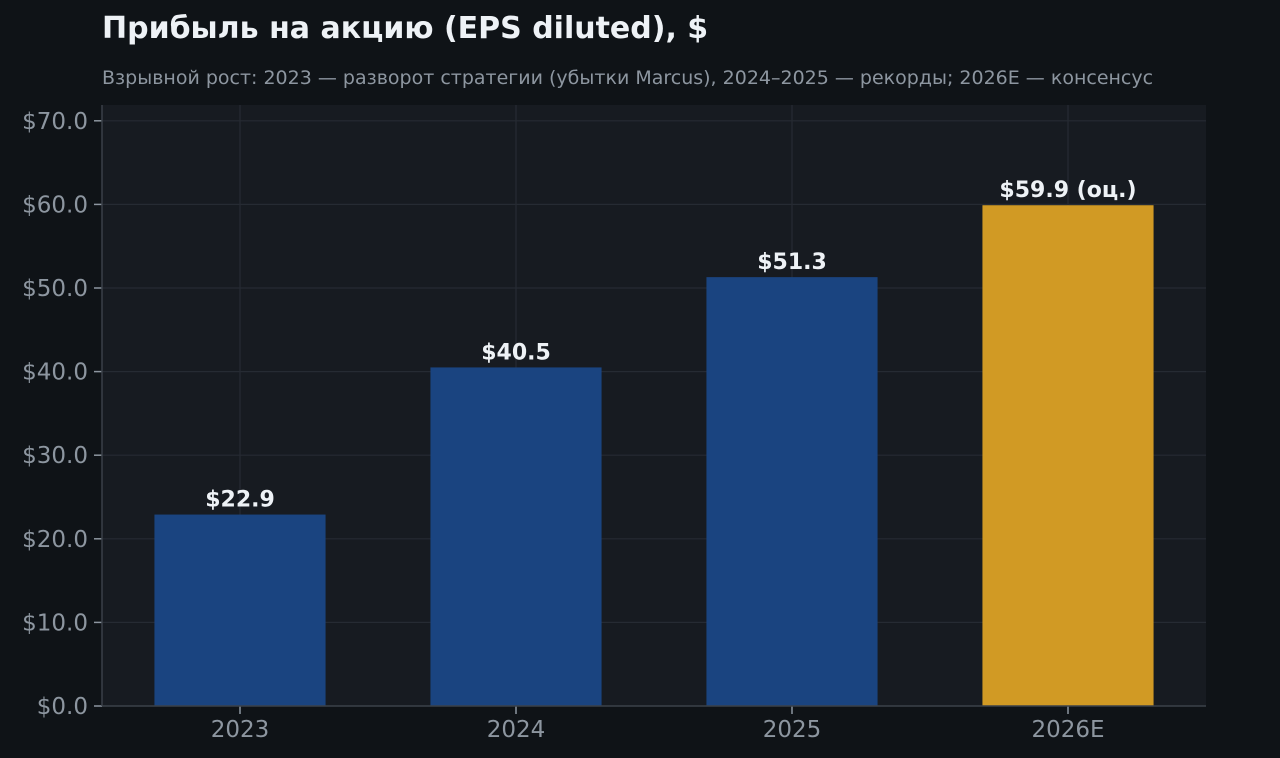 The image size is (1280, 758). Describe the element at coordinates (516, 352) in the screenshot. I see `bar-value-label: $40.5` at that location.